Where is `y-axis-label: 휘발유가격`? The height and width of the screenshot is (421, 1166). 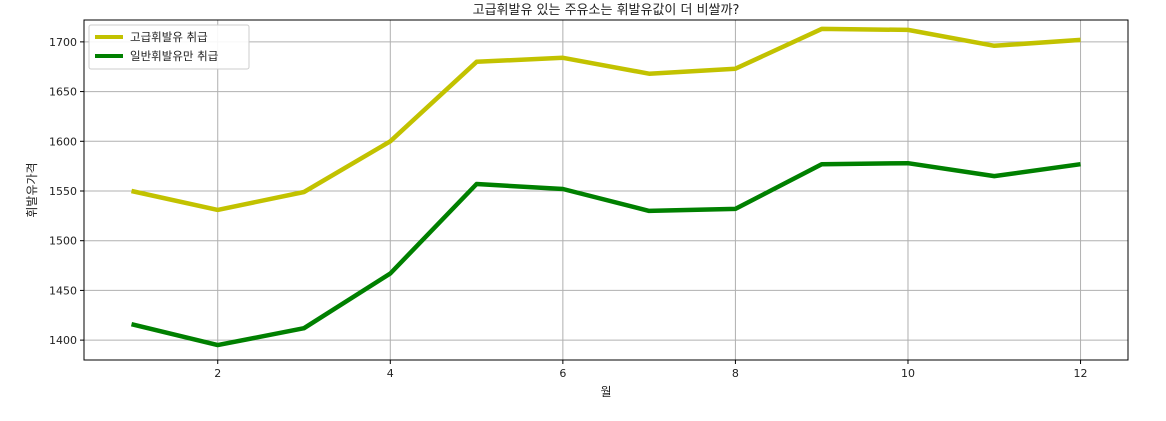
y-axis-label: 휘발유가격 is located at coordinates (32, 189).